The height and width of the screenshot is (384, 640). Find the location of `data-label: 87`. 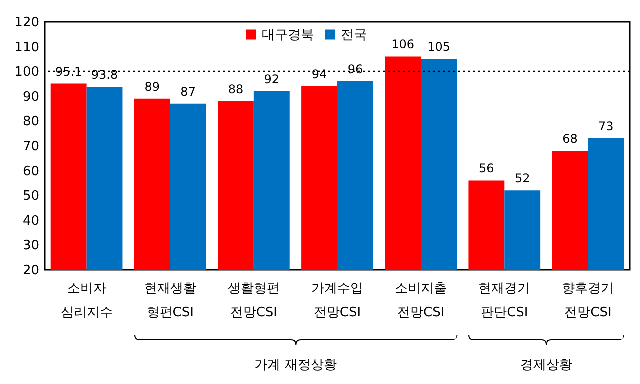

data-label: 87 is located at coordinates (188, 91).